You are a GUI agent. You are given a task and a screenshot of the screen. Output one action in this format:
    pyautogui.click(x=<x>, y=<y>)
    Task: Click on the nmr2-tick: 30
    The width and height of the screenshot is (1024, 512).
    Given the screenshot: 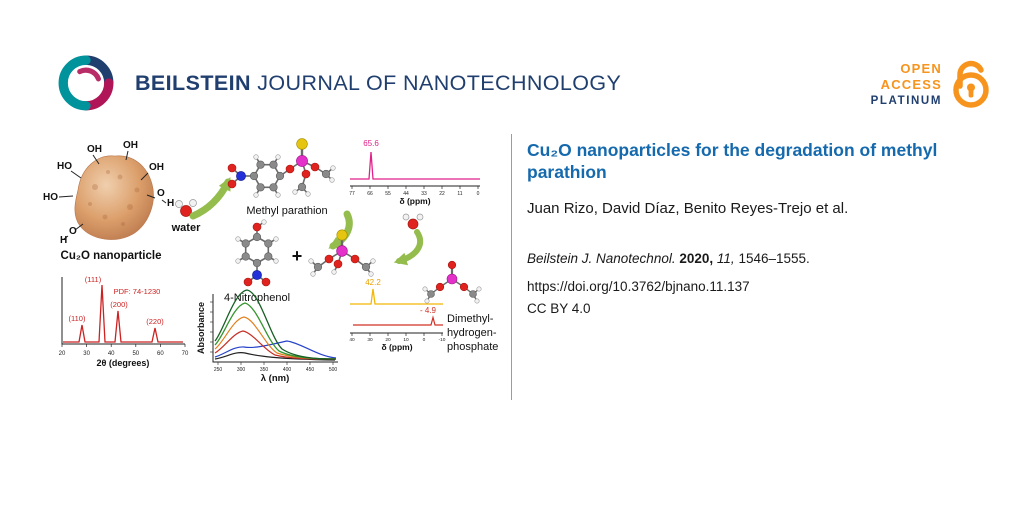 What is the action you would take?
    pyautogui.click(x=370, y=340)
    